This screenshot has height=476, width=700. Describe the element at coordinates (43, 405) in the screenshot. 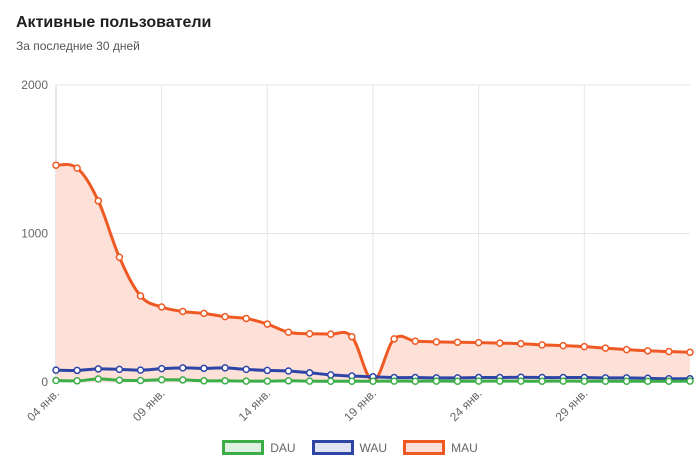

I see `x-tick-label: 04 янв.` at that location.